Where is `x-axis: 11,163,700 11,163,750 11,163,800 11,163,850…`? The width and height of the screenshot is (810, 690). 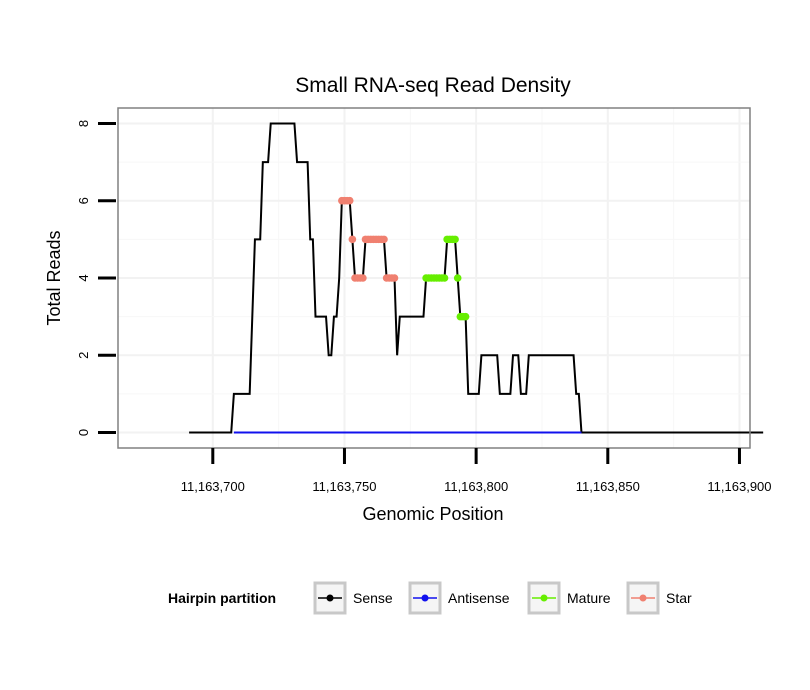 x-axis: 11,163,700 11,163,750 11,163,800 11,163,850… is located at coordinates (476, 471).